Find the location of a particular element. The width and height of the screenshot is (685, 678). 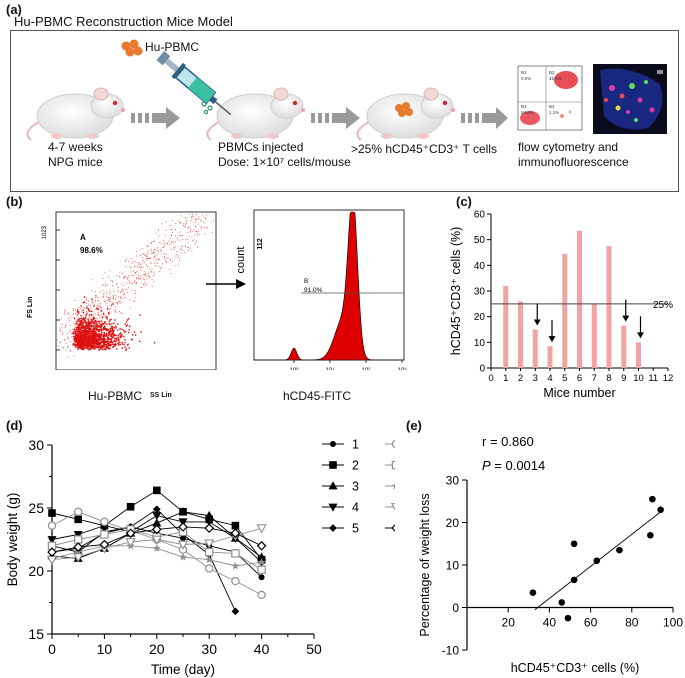

panel-c-label: (c) is located at coordinates (464, 201).